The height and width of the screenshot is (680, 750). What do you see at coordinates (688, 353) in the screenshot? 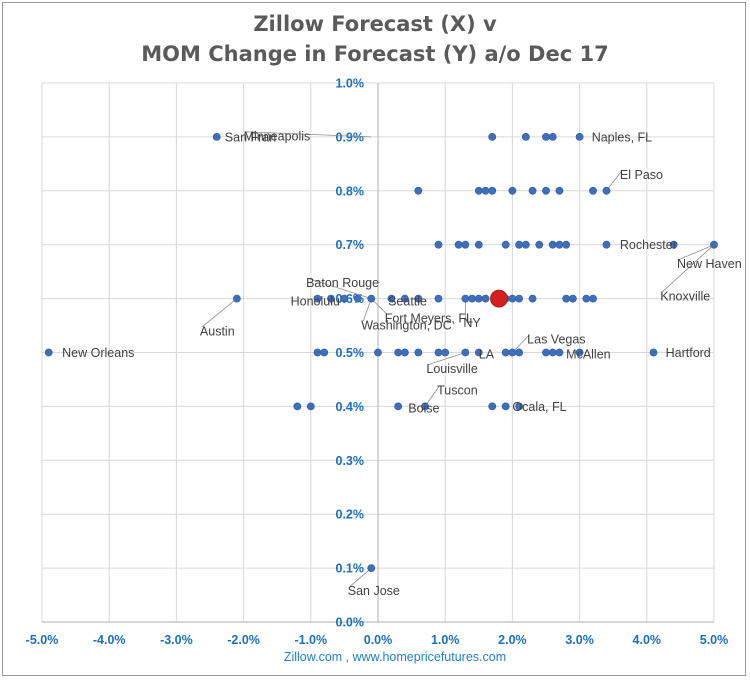
I see `point-label: Hartford` at bounding box center [688, 353].